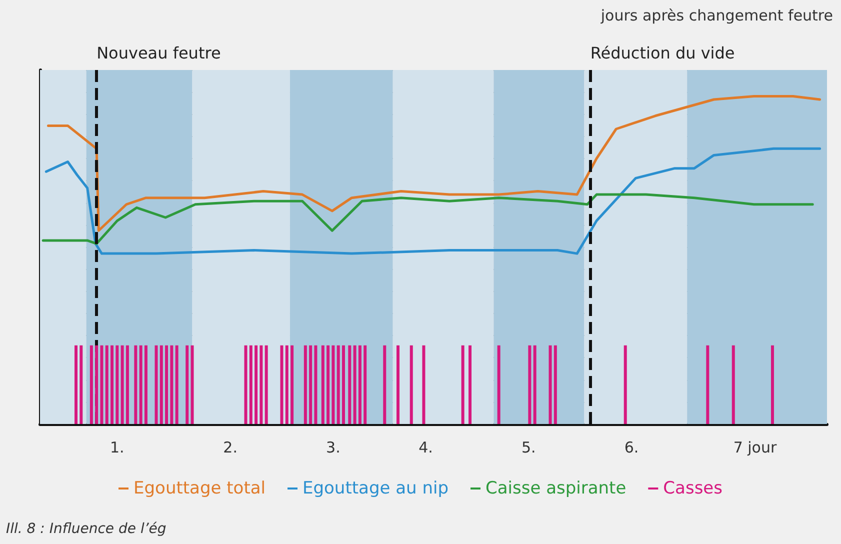 The width and height of the screenshot is (841, 544). What do you see at coordinates (375, 488) in the screenshot?
I see `legend-label: Egouttage au nip` at bounding box center [375, 488].